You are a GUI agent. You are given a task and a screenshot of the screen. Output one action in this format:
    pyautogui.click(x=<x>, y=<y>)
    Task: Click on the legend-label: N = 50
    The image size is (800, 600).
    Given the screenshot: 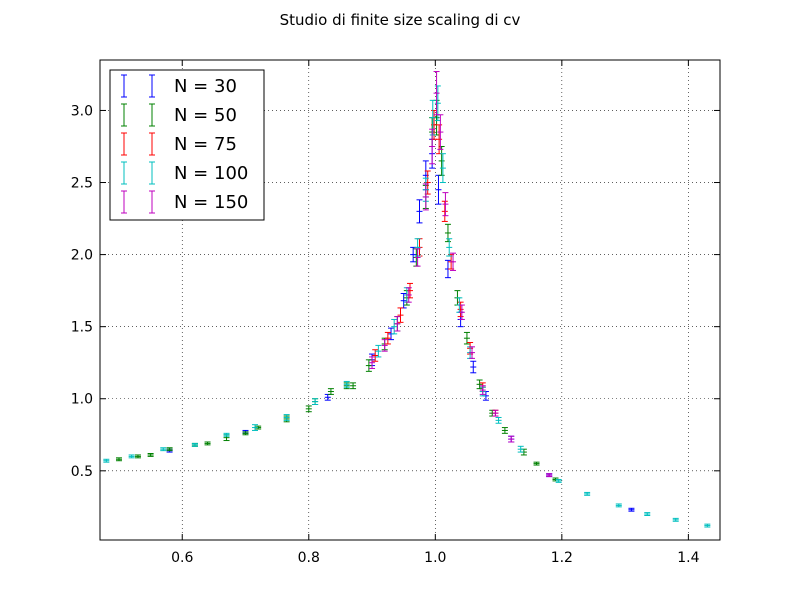 What is the action you would take?
    pyautogui.click(x=205, y=115)
    